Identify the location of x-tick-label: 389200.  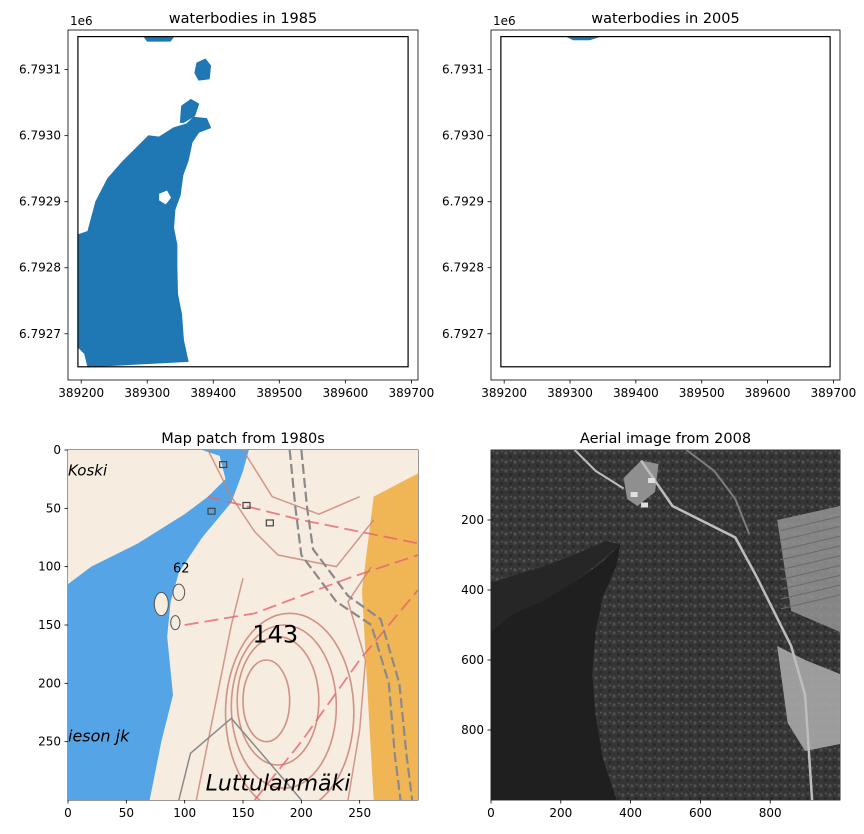
(504, 393).